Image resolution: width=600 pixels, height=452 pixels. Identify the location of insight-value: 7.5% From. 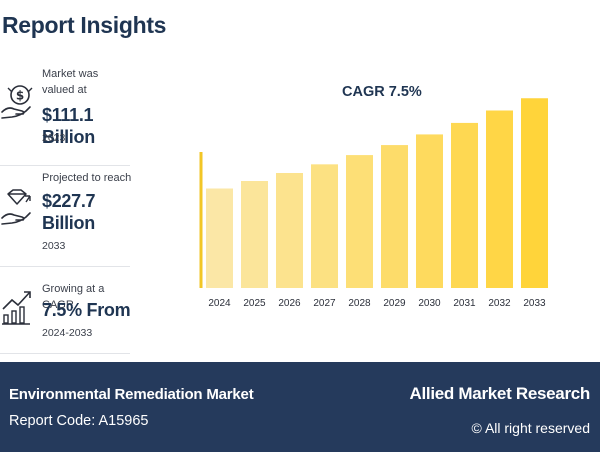
(86, 310).